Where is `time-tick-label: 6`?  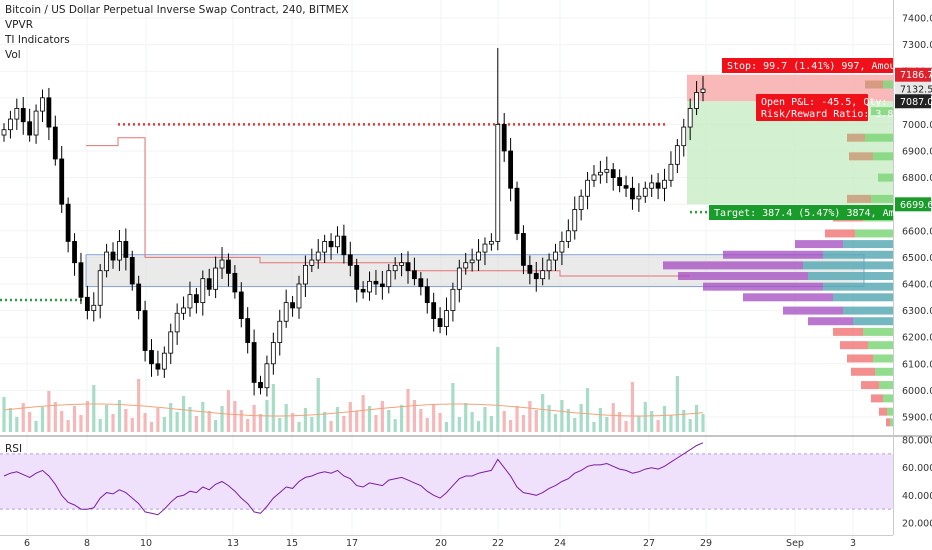
time-tick-label: 6 is located at coordinates (27, 543).